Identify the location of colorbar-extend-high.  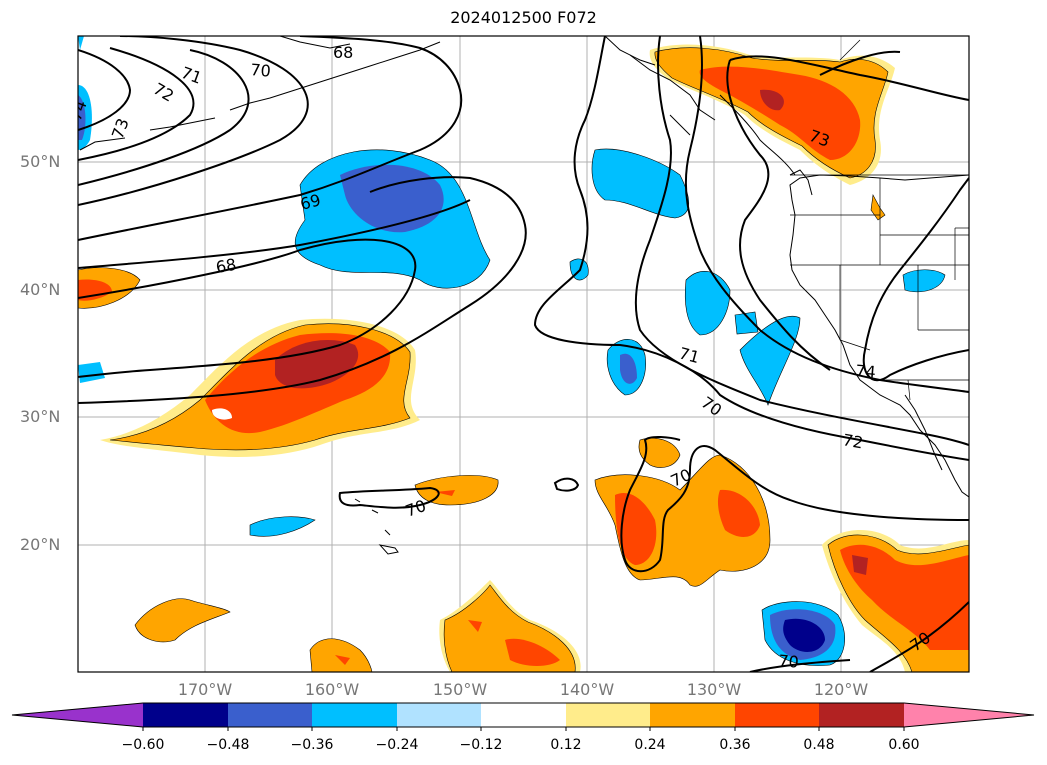
(969, 715).